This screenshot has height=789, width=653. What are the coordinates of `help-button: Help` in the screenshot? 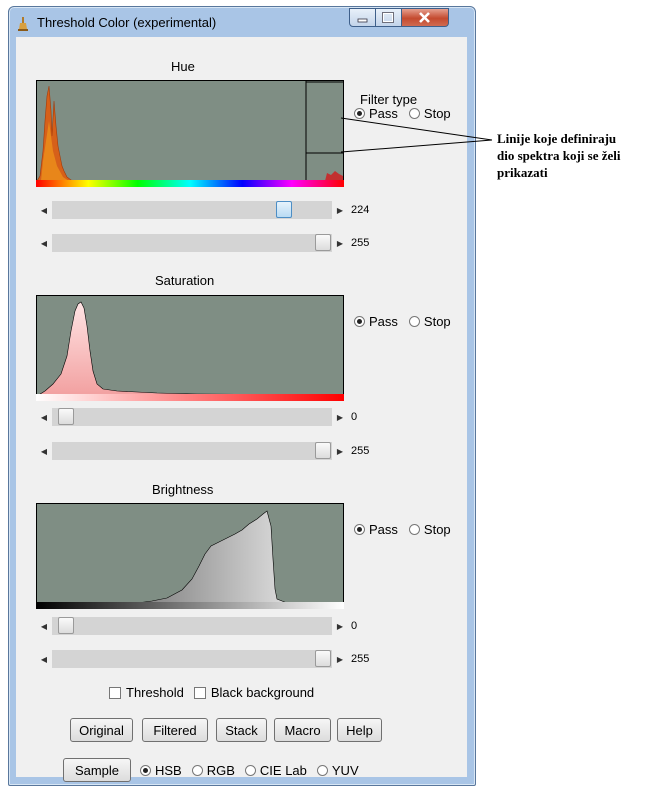 It's located at (359, 730).